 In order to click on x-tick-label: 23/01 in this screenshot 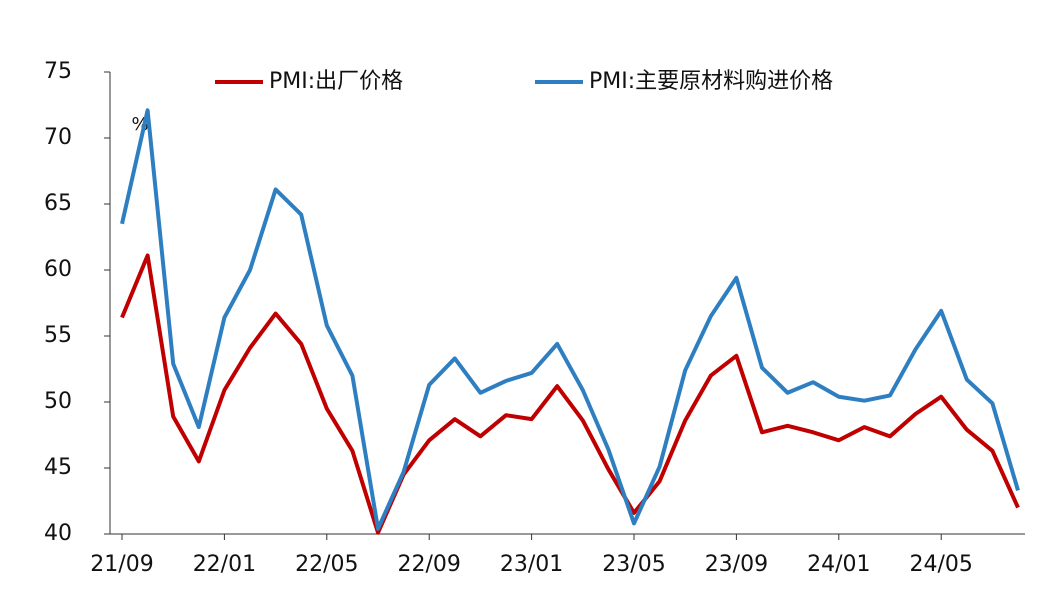, I will do `click(531, 564)`.